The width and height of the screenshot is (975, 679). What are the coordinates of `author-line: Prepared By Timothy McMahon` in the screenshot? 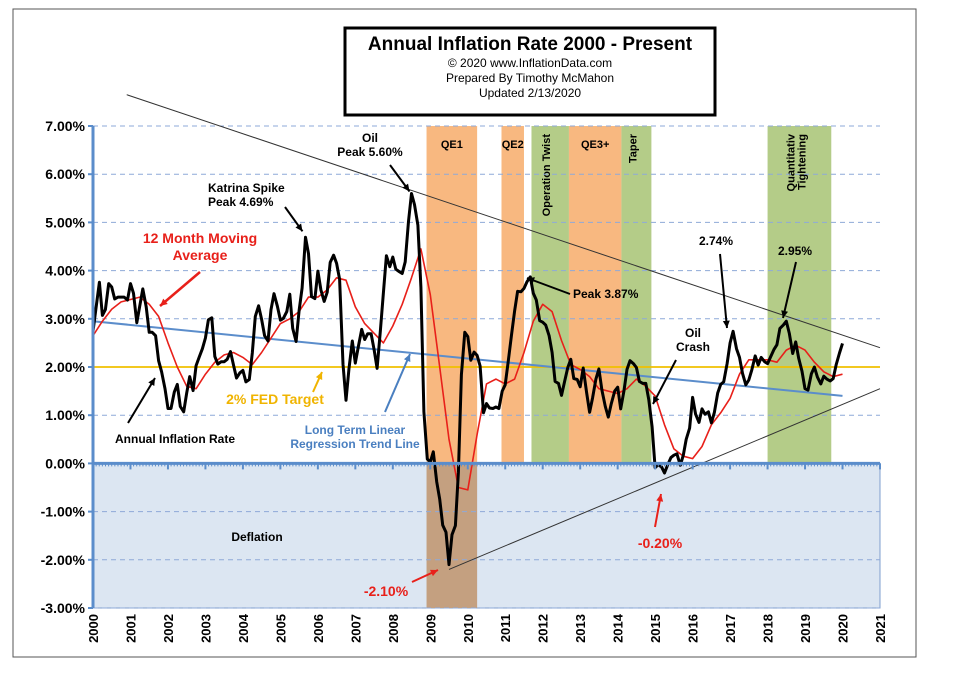 It's located at (530, 78).